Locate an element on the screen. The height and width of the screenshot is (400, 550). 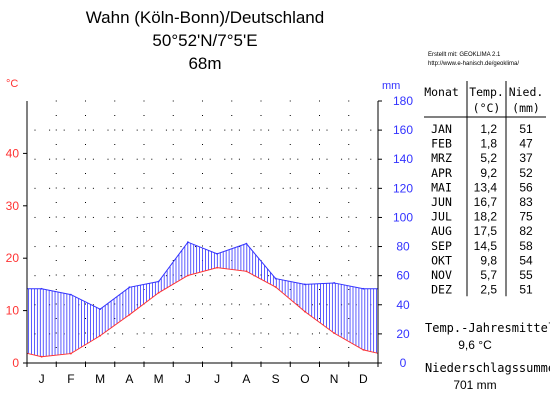
precipitation-point-O is located at coordinates (304, 284).